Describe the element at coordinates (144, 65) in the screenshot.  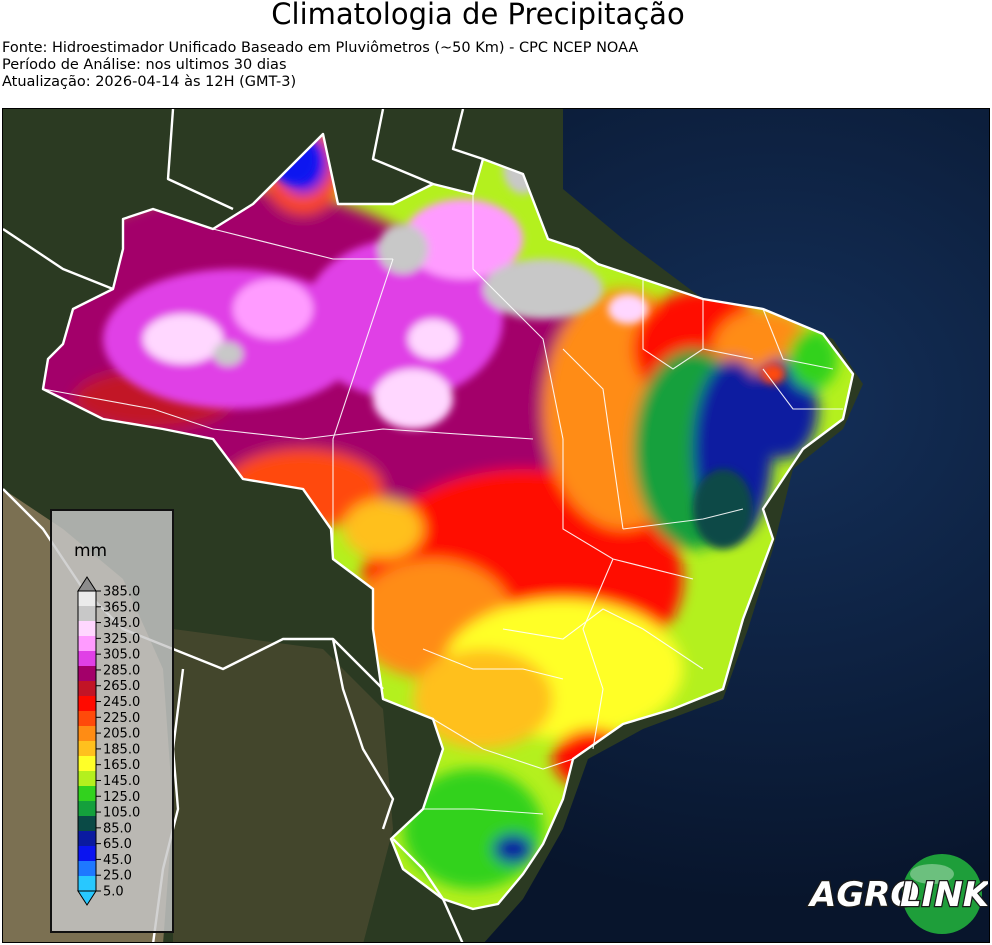
I see `period-line: Período de Análise: nos ultimos 30 dias` at that location.